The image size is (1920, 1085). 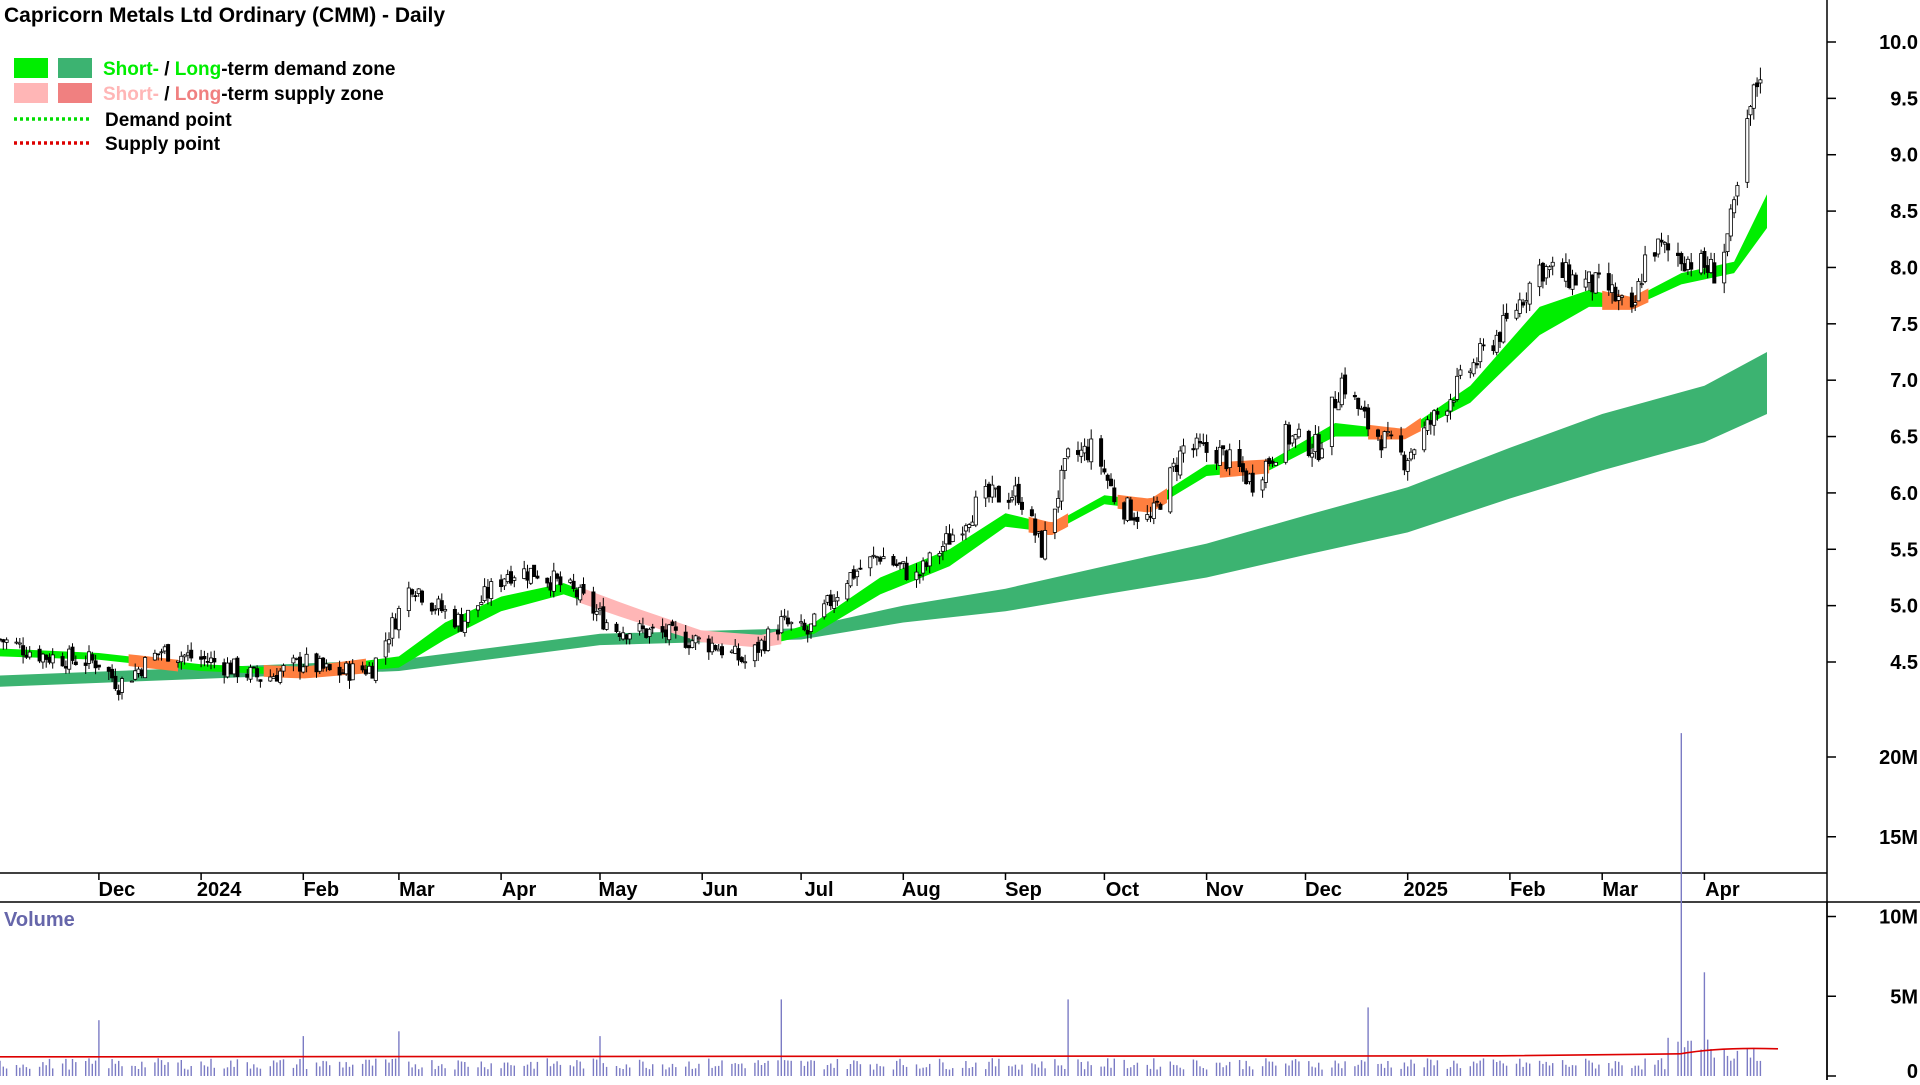 I want to click on price-tick-label: 4.5, so click(x=1904, y=663).